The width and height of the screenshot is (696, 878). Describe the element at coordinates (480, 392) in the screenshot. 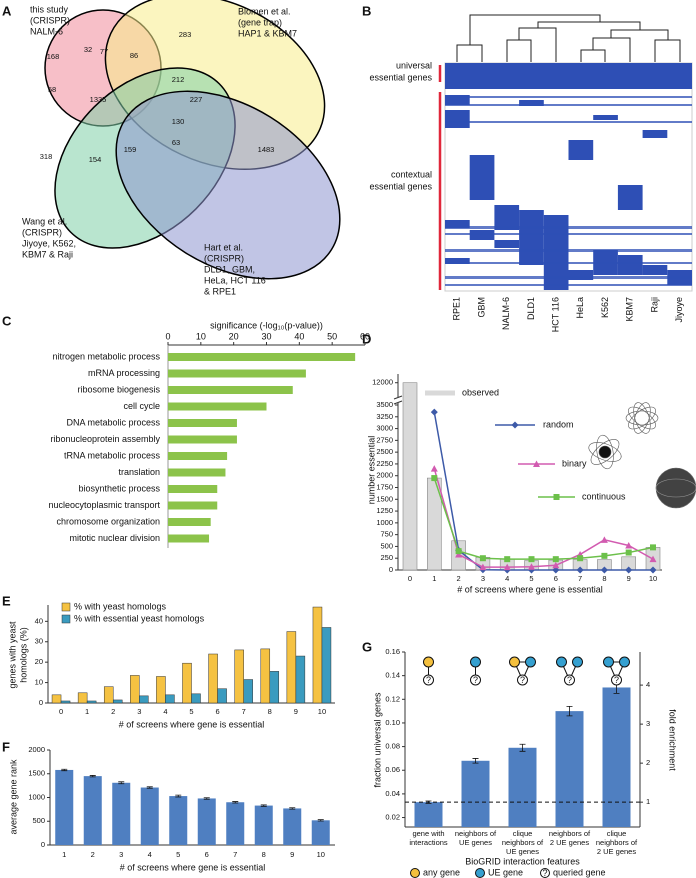

I see `legend-label: observed` at that location.